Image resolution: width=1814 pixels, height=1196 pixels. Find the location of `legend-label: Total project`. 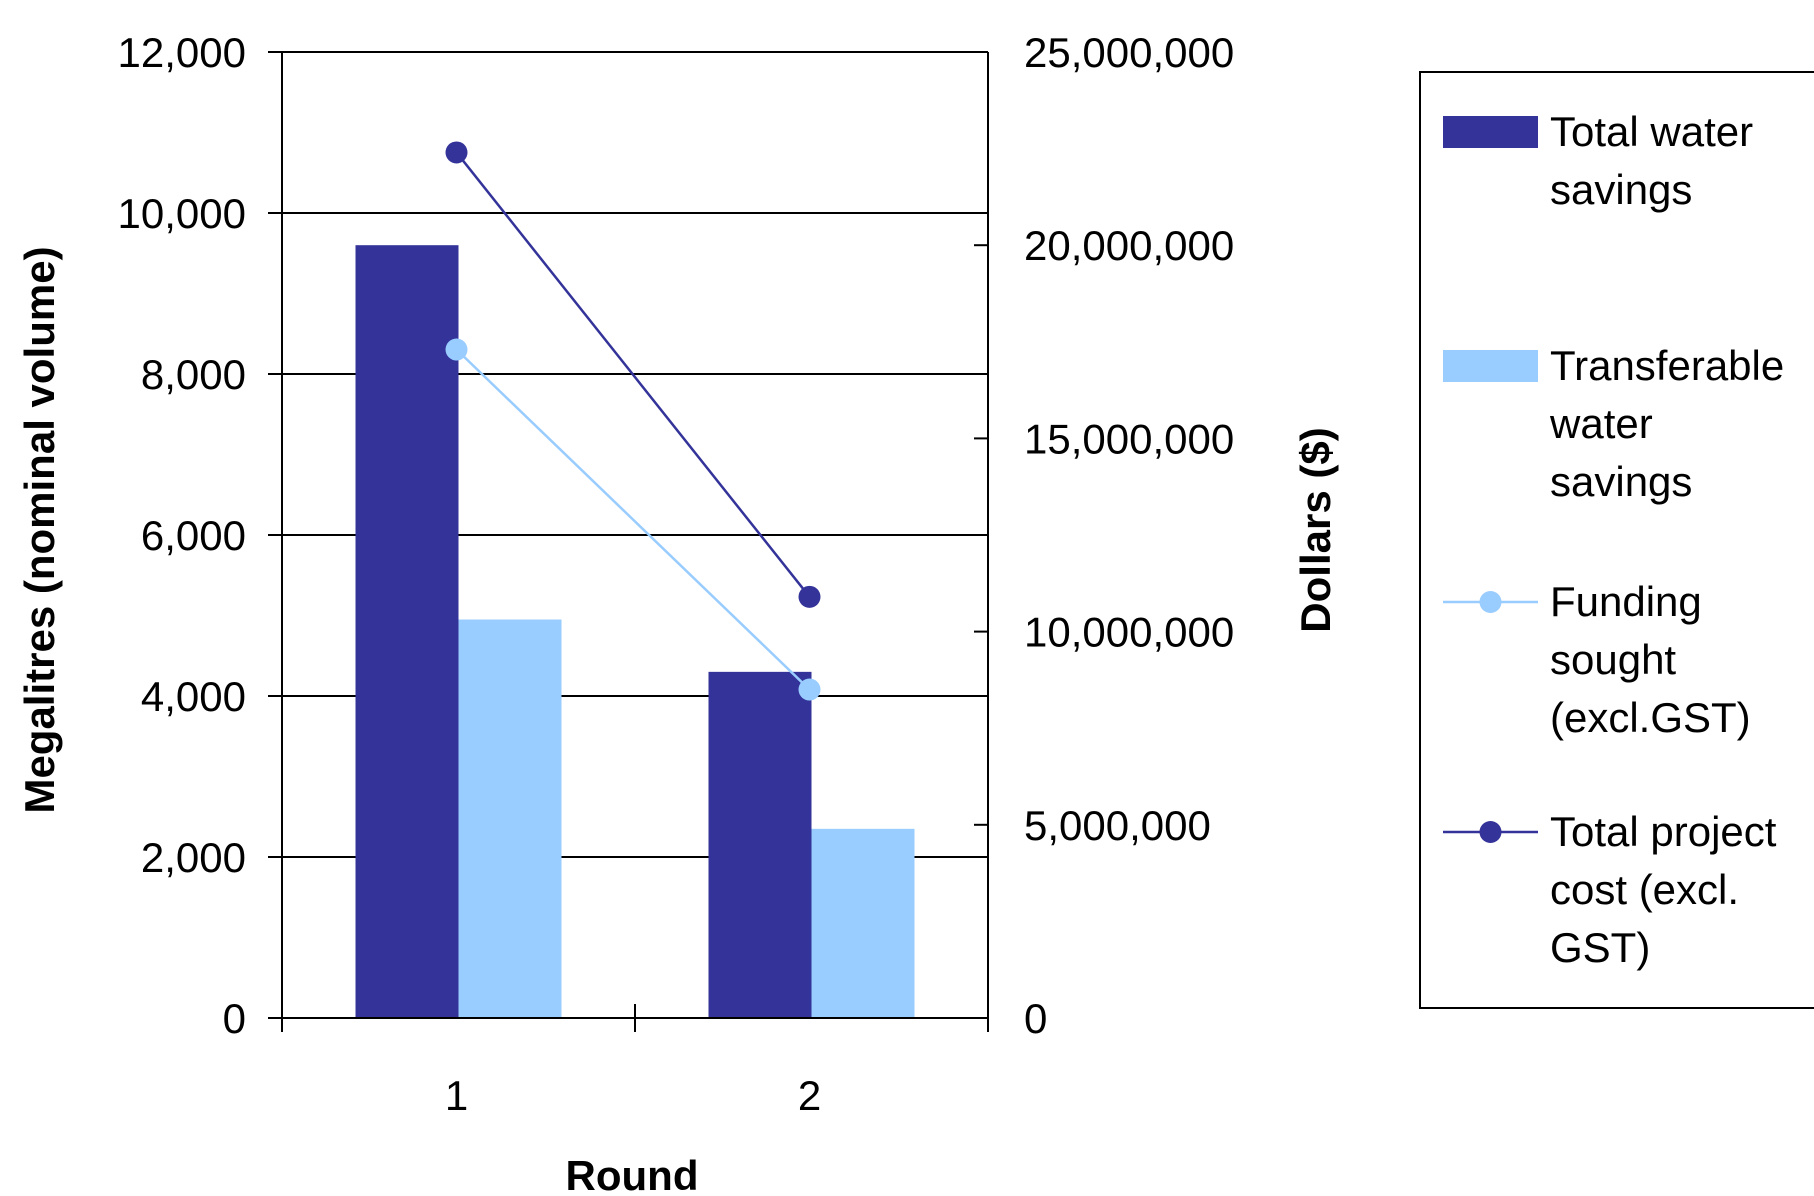

legend-label: Total project is located at coordinates (1663, 831).